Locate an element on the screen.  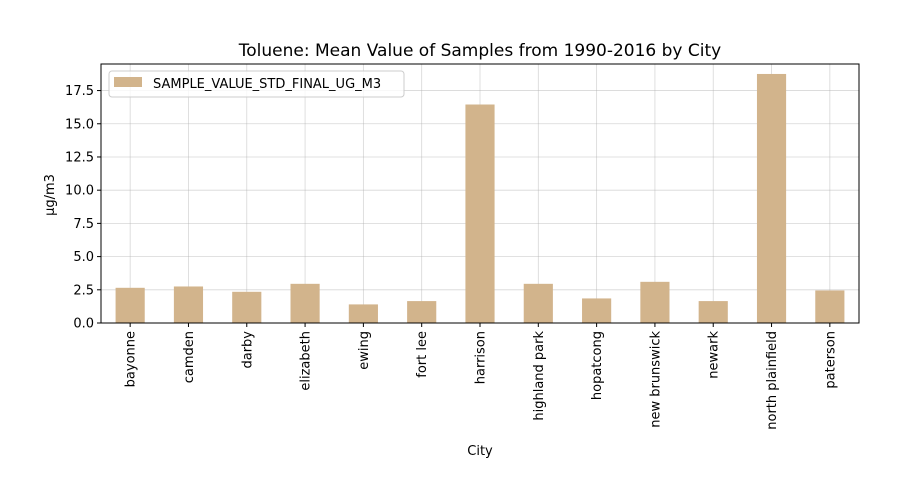
x-tick-label: camden is located at coordinates (189, 357).